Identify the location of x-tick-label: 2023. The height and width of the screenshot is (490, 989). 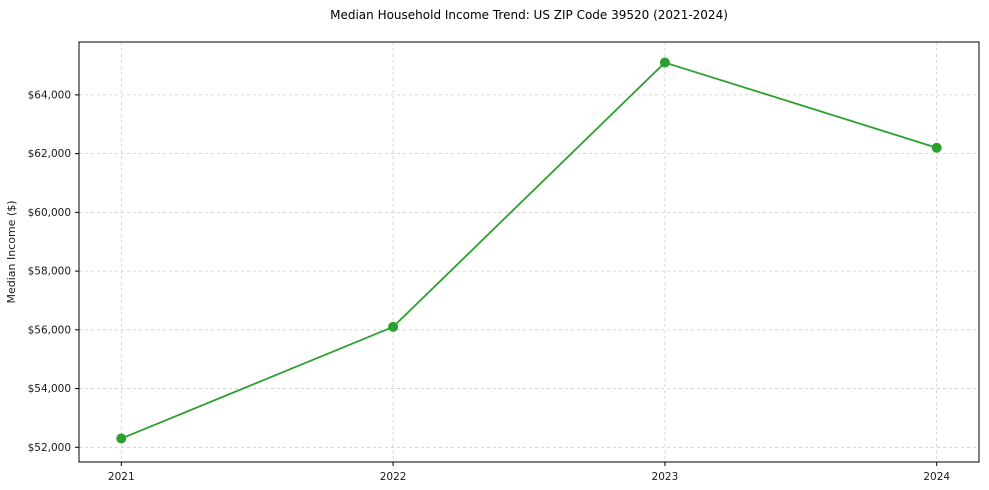
(665, 477).